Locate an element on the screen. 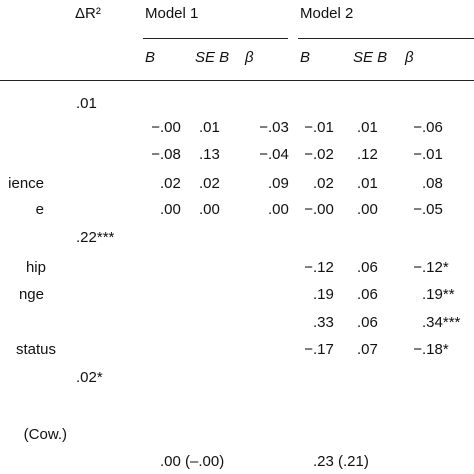 Image resolution: width=474 pixels, height=474 pixels. header-rule is located at coordinates (237, 80).